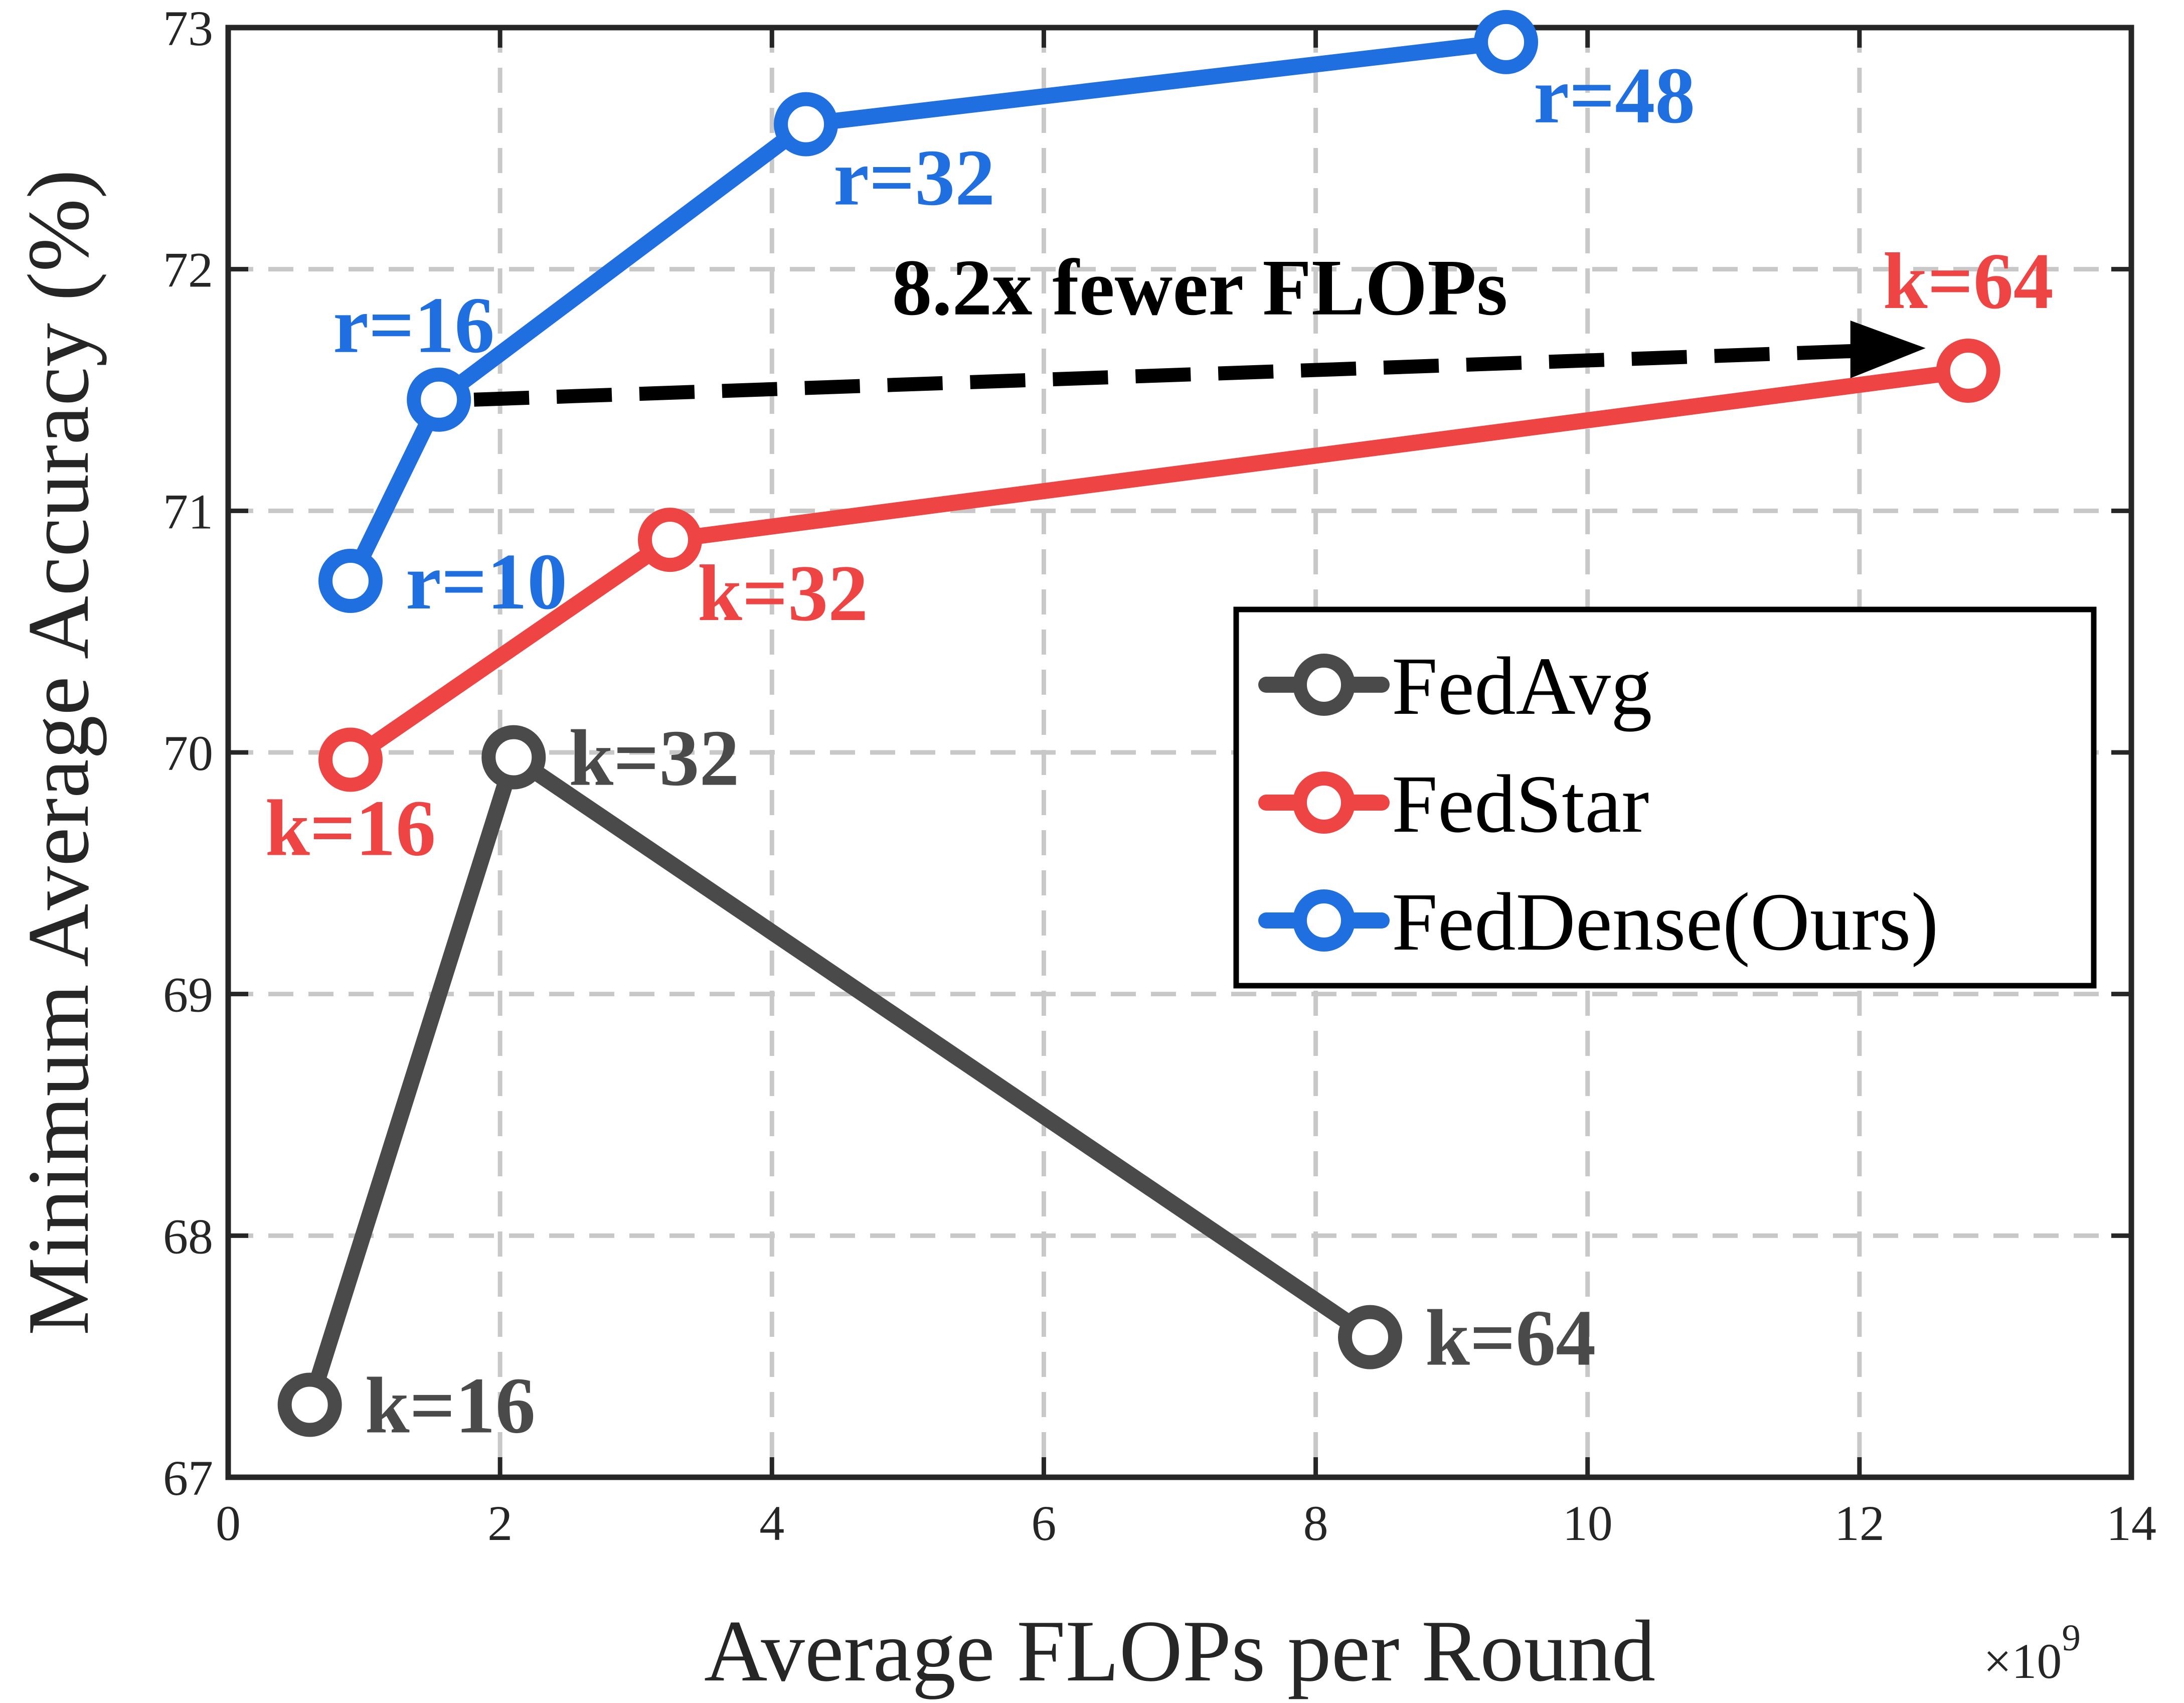 Image resolution: width=2184 pixels, height=1703 pixels. What do you see at coordinates (1665, 922) in the screenshot?
I see `legend-label: FedDense(Ours)` at bounding box center [1665, 922].